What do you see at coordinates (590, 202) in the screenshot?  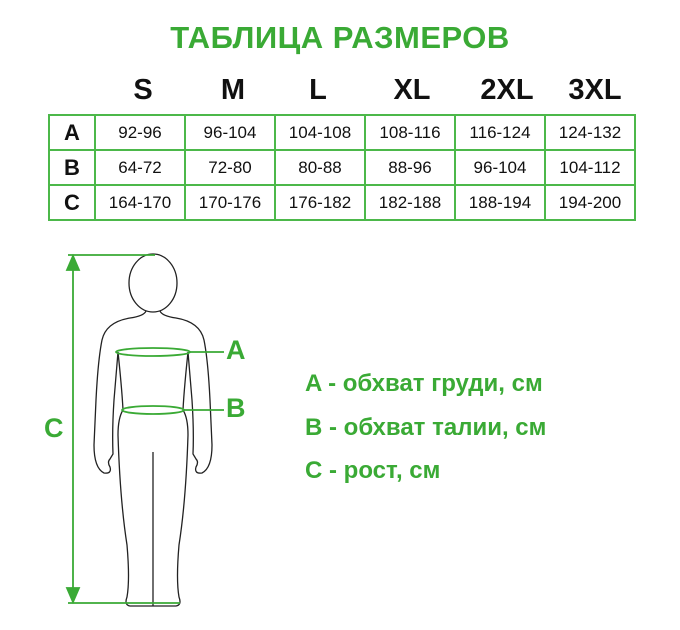 I see `table-cell: 194-200` at bounding box center [590, 202].